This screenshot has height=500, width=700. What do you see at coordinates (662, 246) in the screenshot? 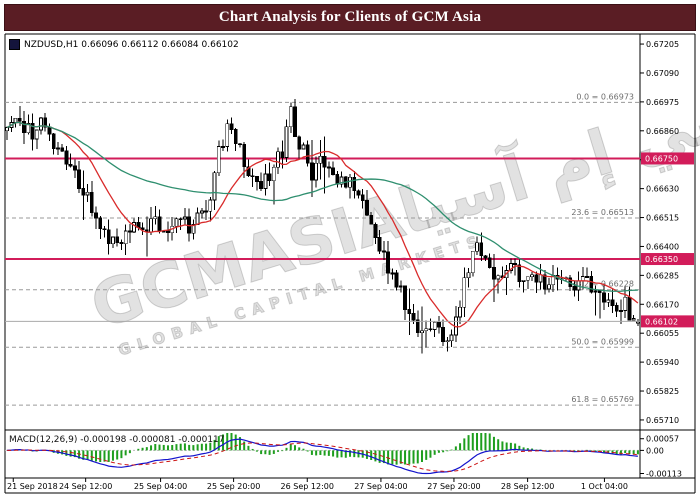
I see `svg-text: 0.66400` at bounding box center [662, 246].